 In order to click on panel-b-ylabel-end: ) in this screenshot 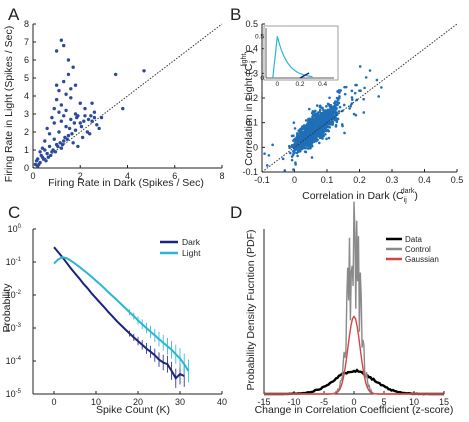, I will do `click(249, 52)`.